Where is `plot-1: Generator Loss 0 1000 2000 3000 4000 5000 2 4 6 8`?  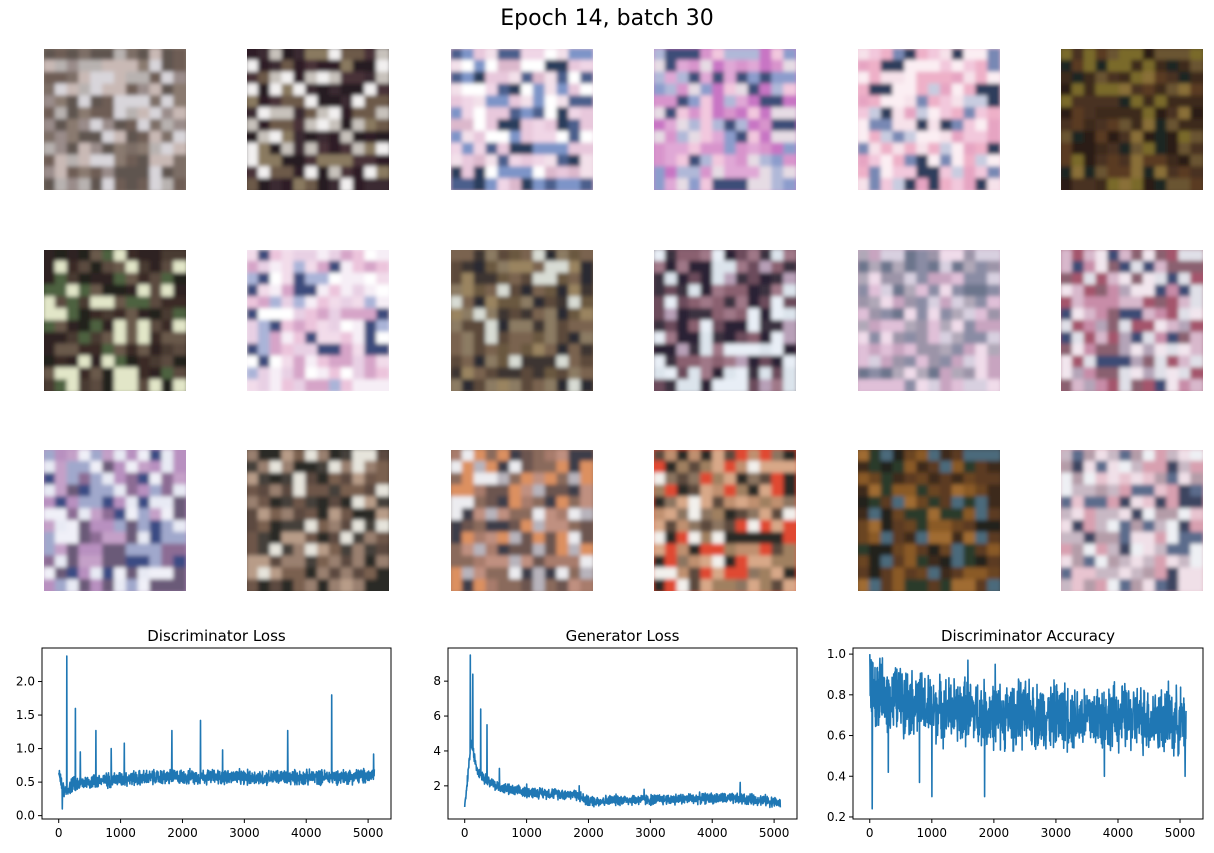
plot-1: Generator Loss 0 1000 2000 3000 4000 5000 2 4 6 8 is located at coordinates (615, 733).